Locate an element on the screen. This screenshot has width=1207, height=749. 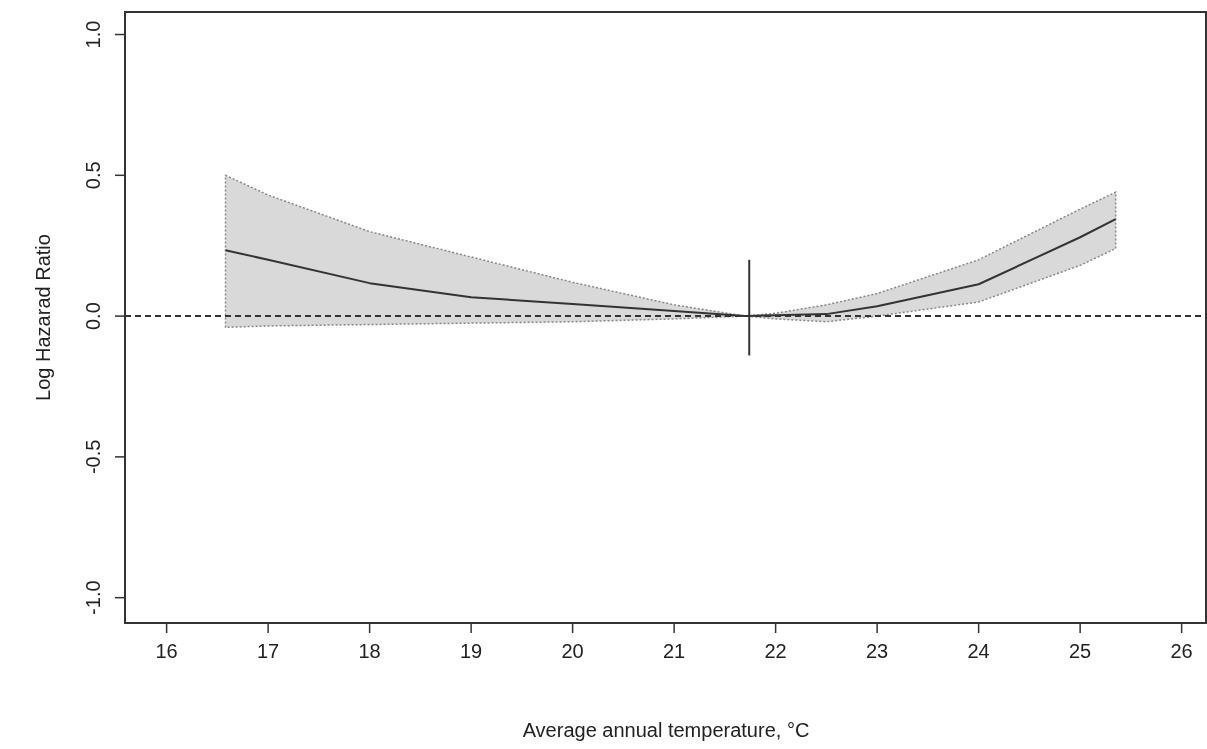
x-tick-label: 25 is located at coordinates (1080, 651).